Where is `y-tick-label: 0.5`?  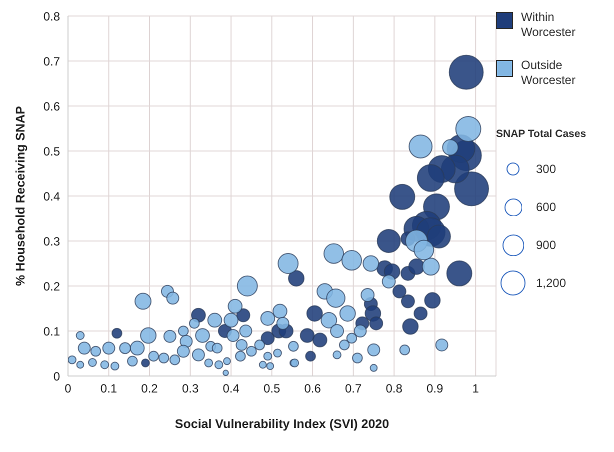 y-tick-label: 0.5 is located at coordinates (51, 151).